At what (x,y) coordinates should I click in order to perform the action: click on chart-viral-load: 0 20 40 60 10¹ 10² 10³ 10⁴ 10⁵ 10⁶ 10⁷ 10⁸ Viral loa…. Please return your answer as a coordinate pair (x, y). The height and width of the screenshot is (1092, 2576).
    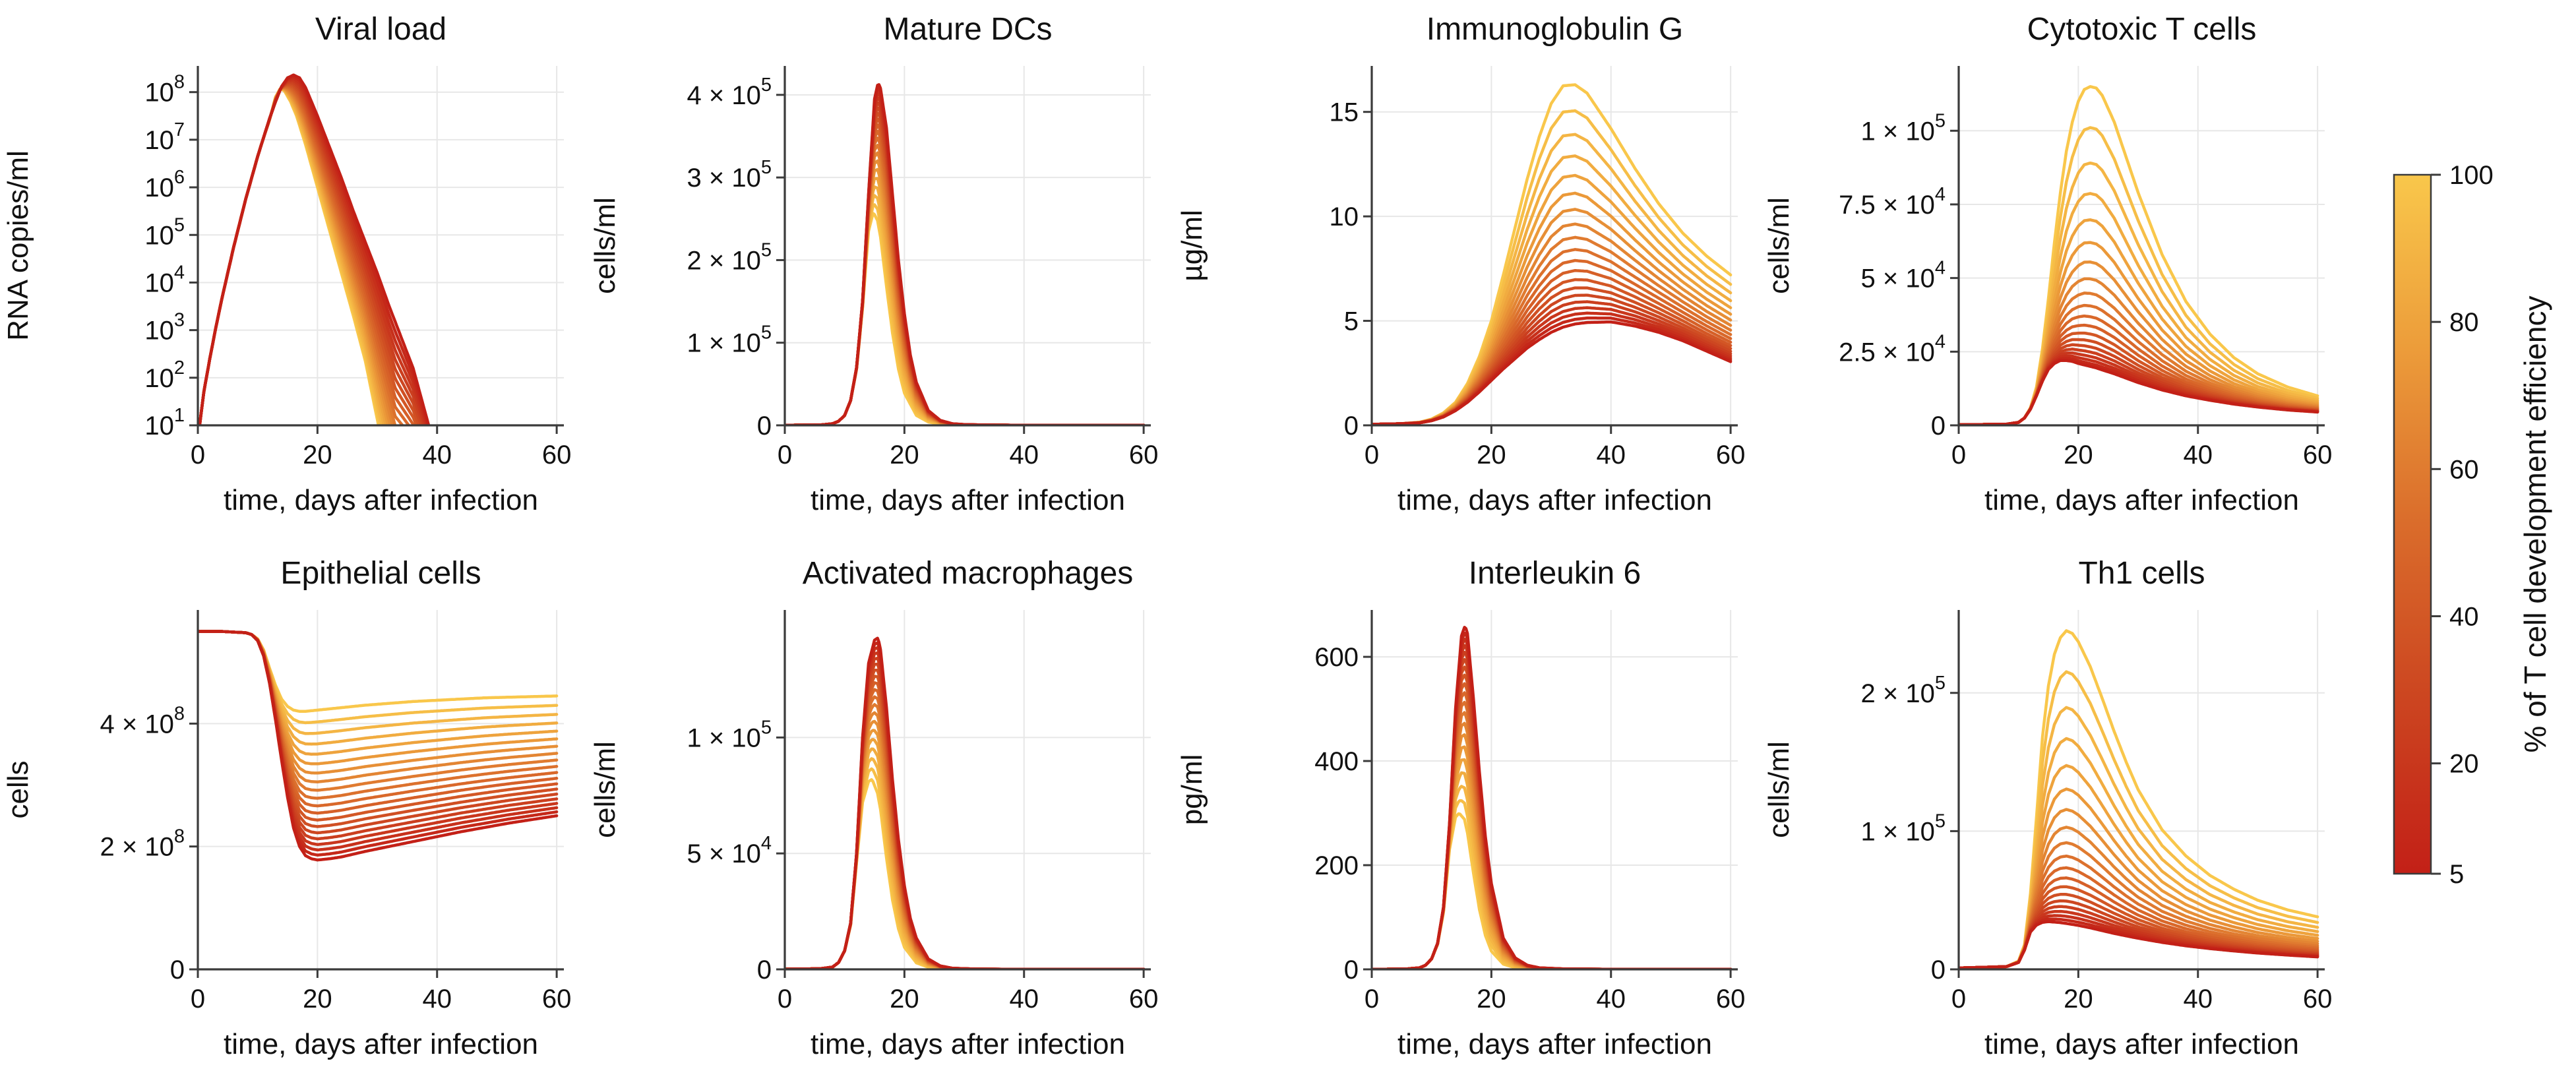
    Looking at the image, I should click on (286, 264).